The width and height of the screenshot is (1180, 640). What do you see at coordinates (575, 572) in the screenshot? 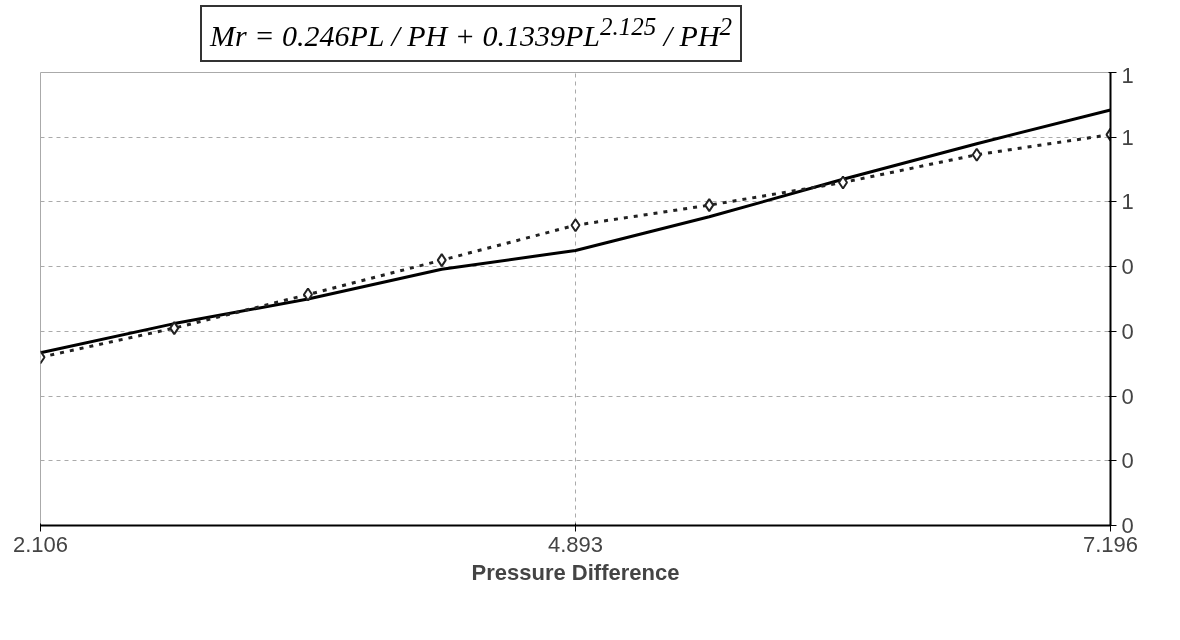
I see `x-axis-title: Pressure Difference` at bounding box center [575, 572].